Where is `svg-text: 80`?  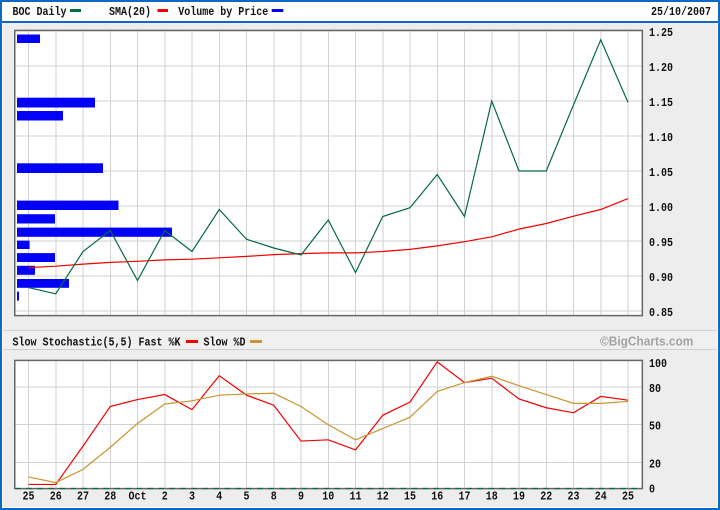
svg-text: 80 is located at coordinates (655, 389).